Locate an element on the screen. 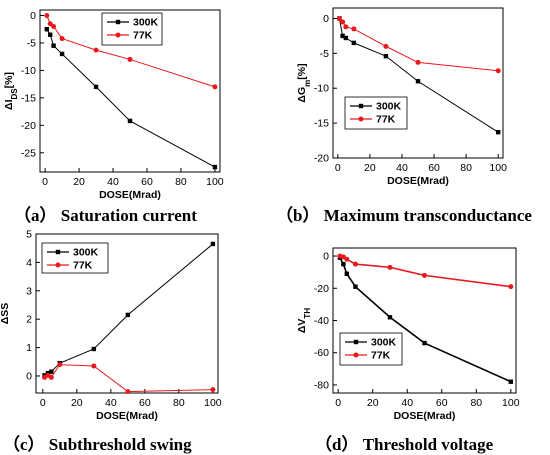  y-tick-label: 4 is located at coordinates (29, 263).